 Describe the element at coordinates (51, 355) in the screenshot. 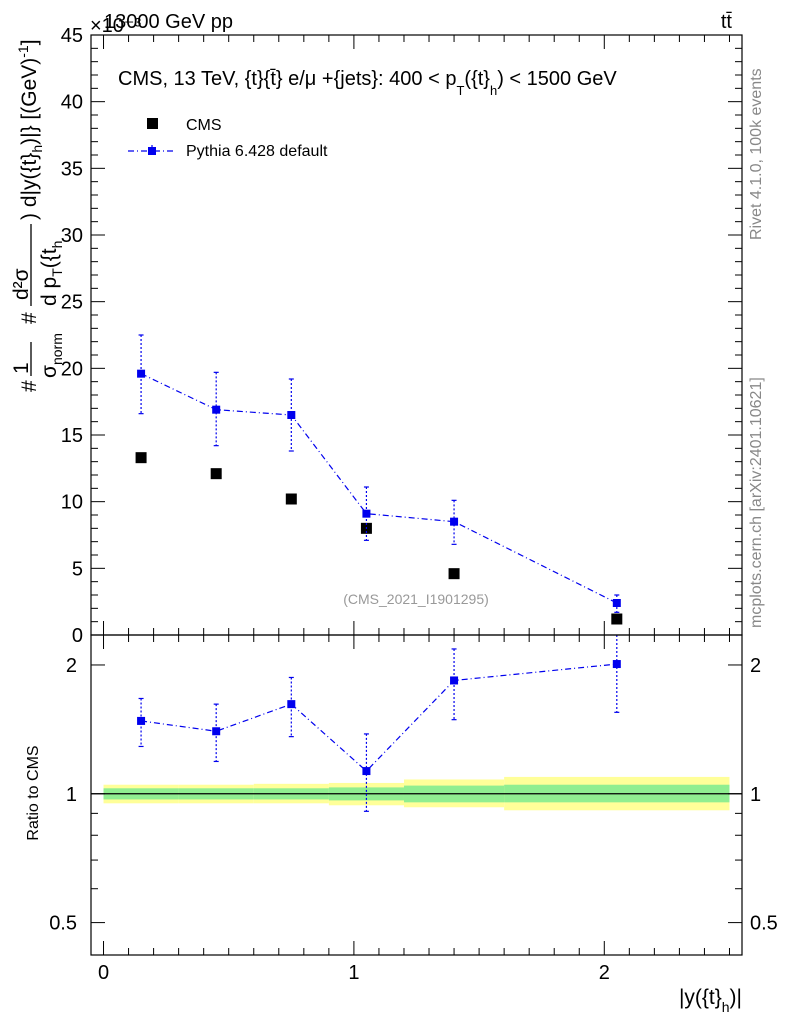

I see `svg-text: σnorm` at that location.